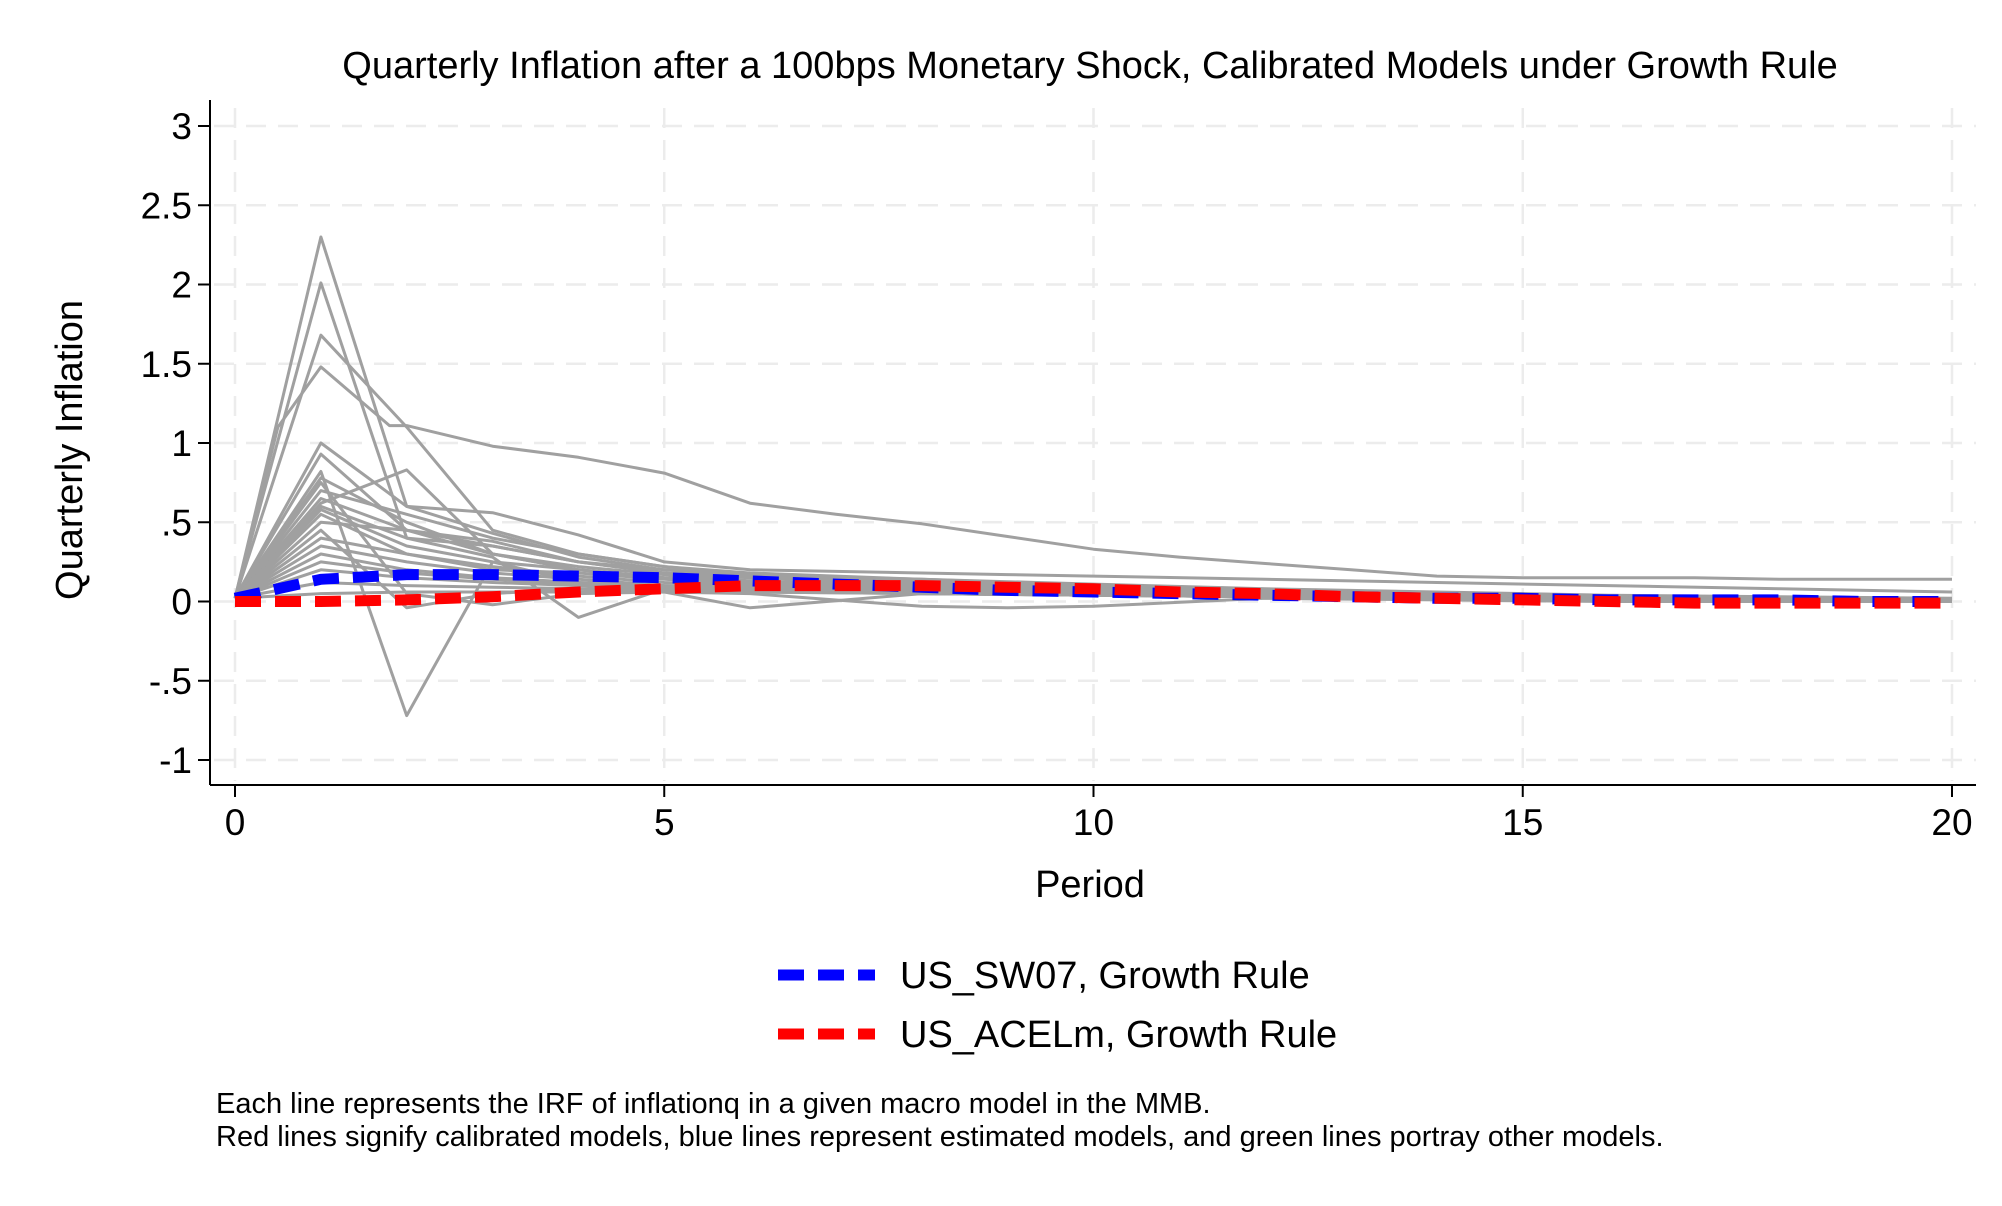 The image size is (2002, 1206). What do you see at coordinates (1093, 822) in the screenshot?
I see `x-tick-label: 10` at bounding box center [1093, 822].